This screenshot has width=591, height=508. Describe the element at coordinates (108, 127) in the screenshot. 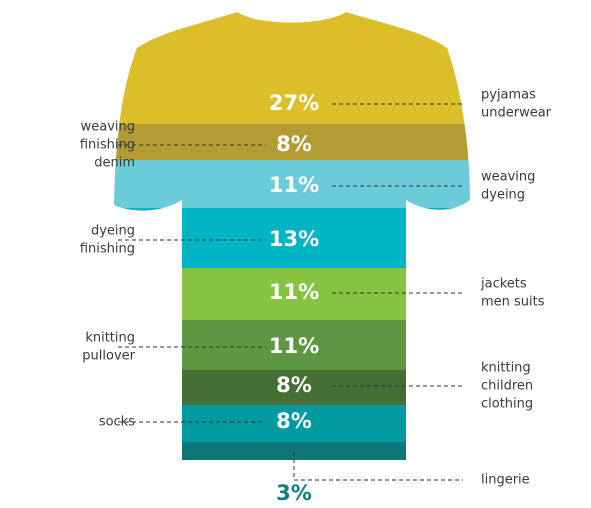

I see `segment-label-weaving-finishing-denim: weaving` at that location.